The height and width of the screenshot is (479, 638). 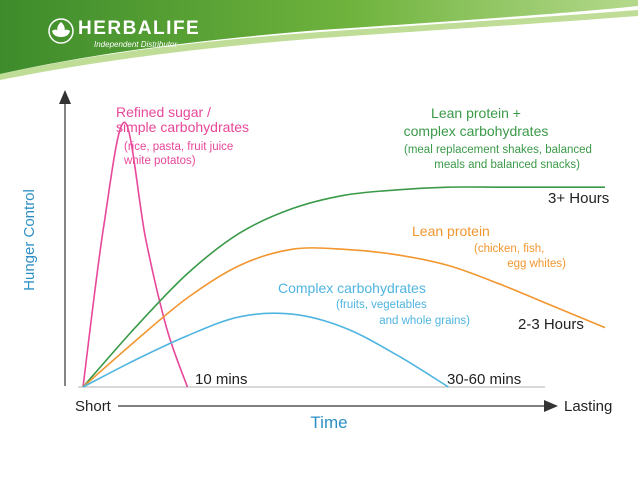 What do you see at coordinates (182, 127) in the screenshot?
I see `series-label-1: simple carbohydrates` at bounding box center [182, 127].